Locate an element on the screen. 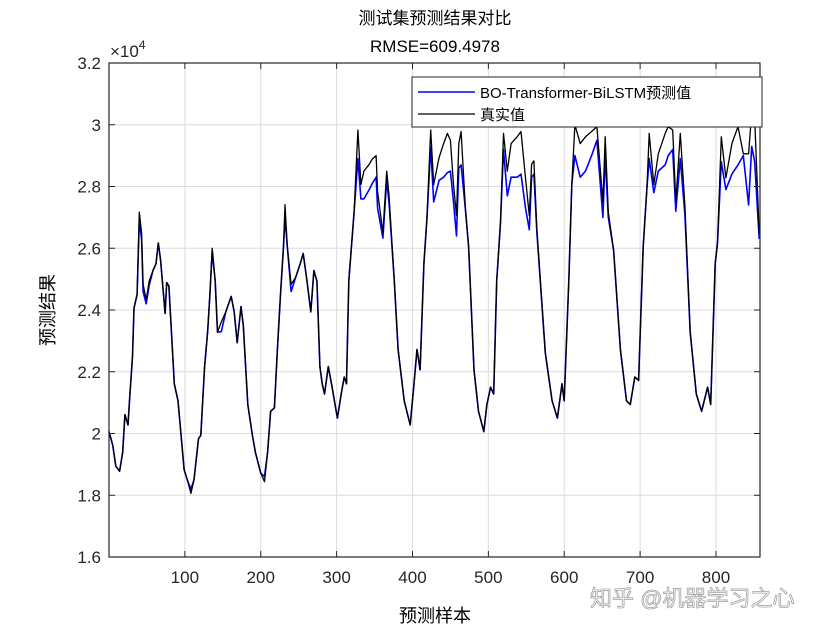 This screenshot has width=840, height=630. y-tick-label: 2 is located at coordinates (96, 434).